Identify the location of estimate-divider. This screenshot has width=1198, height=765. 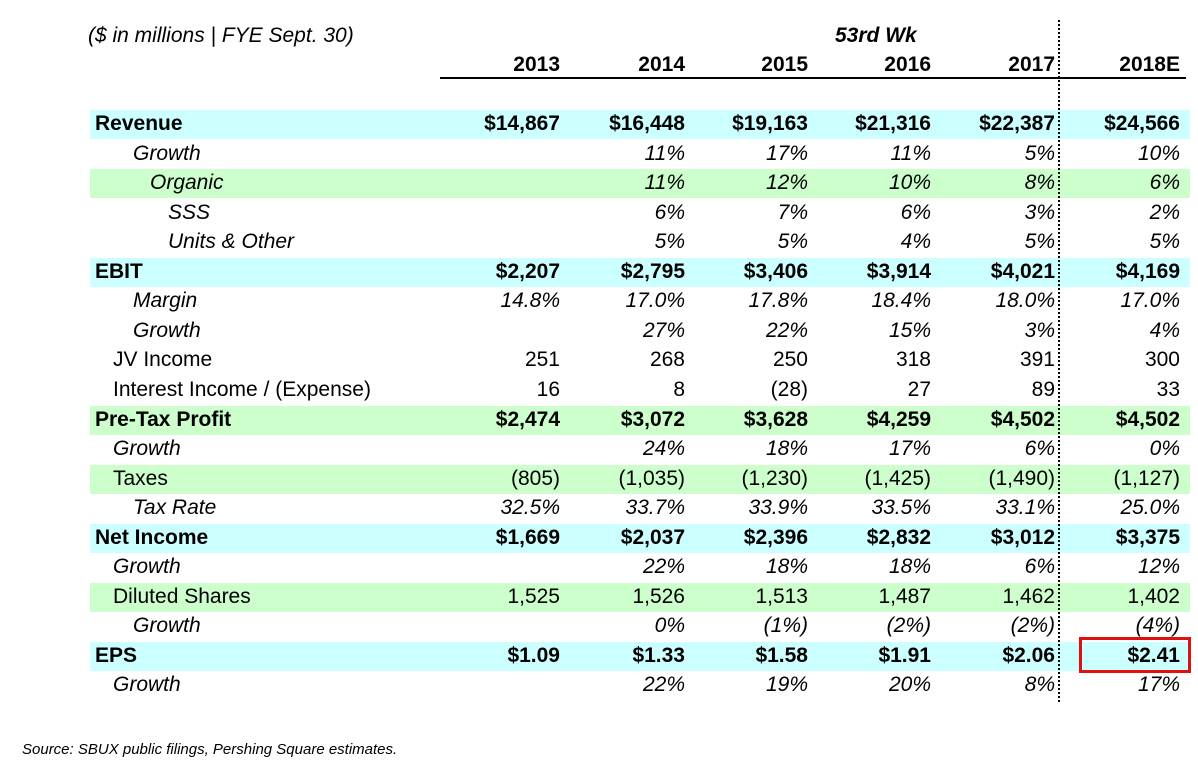
(1059, 361).